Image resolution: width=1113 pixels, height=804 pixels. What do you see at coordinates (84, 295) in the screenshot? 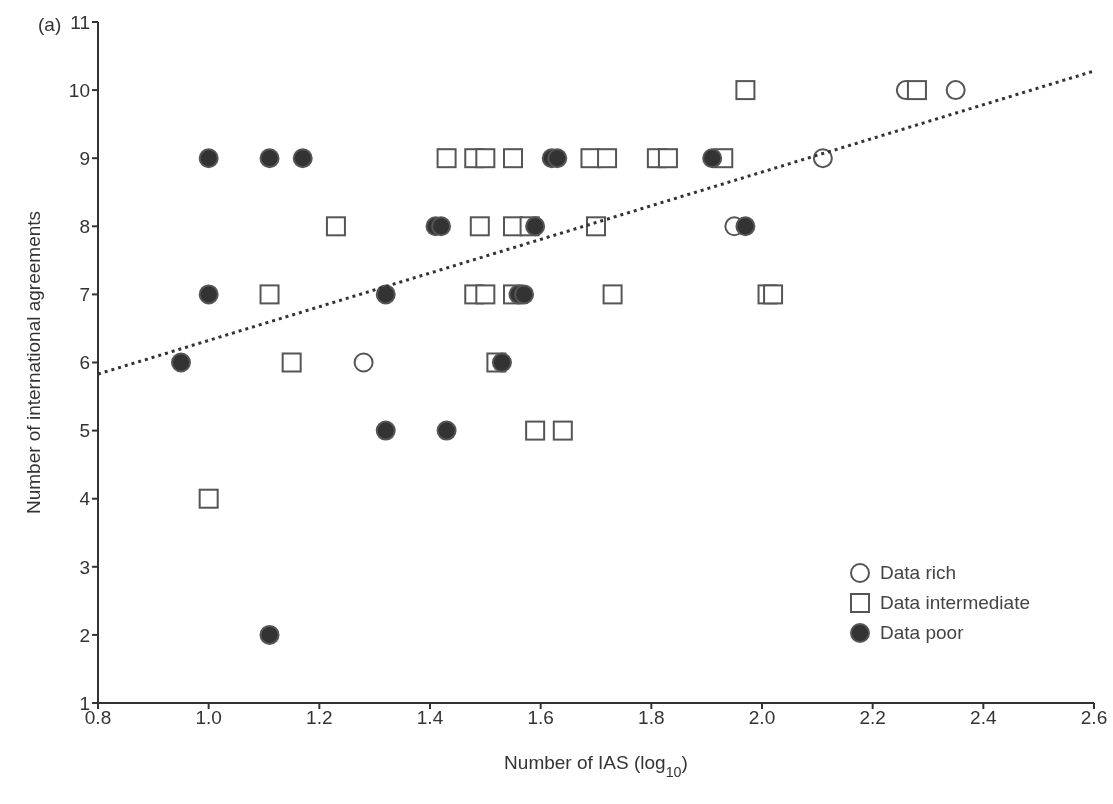
I see `y-tick-label: 7` at bounding box center [84, 295].